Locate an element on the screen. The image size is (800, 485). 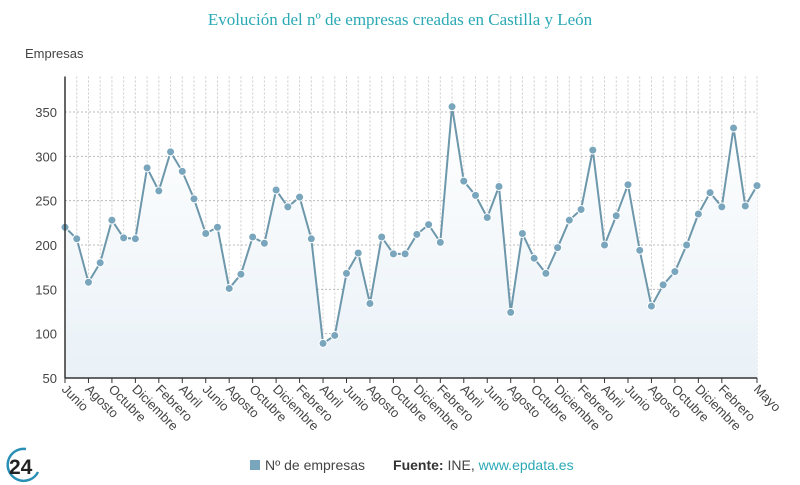
source-text: INE, is located at coordinates (461, 465).